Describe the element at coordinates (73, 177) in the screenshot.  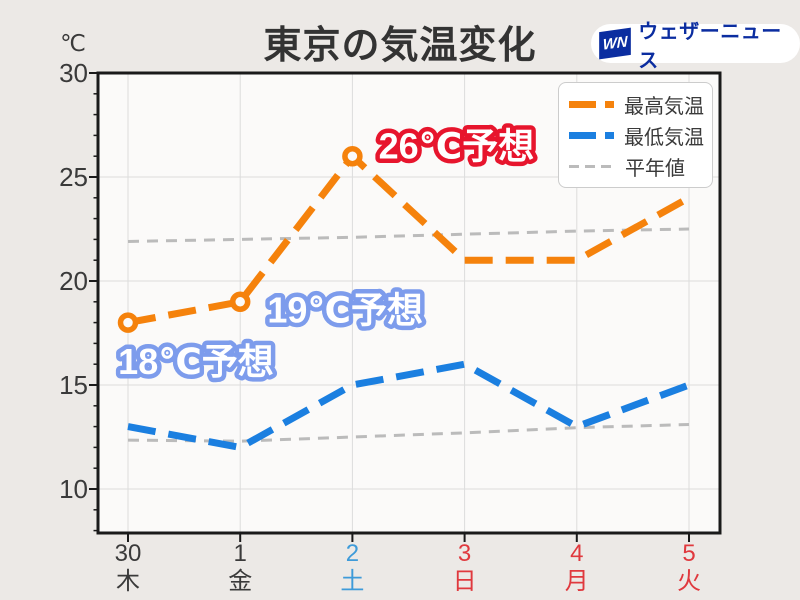
I see `y-tick-label: 25` at that location.